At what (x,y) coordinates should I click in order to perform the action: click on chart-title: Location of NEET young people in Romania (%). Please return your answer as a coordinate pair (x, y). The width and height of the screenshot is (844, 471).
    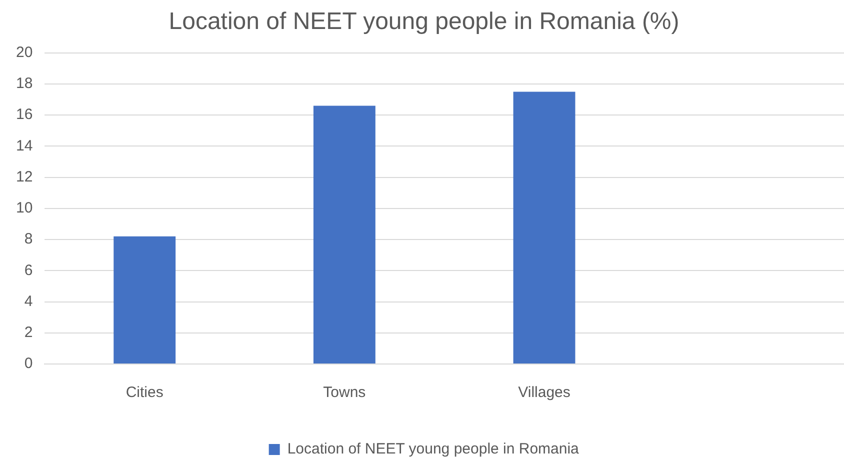
    Looking at the image, I should click on (424, 22).